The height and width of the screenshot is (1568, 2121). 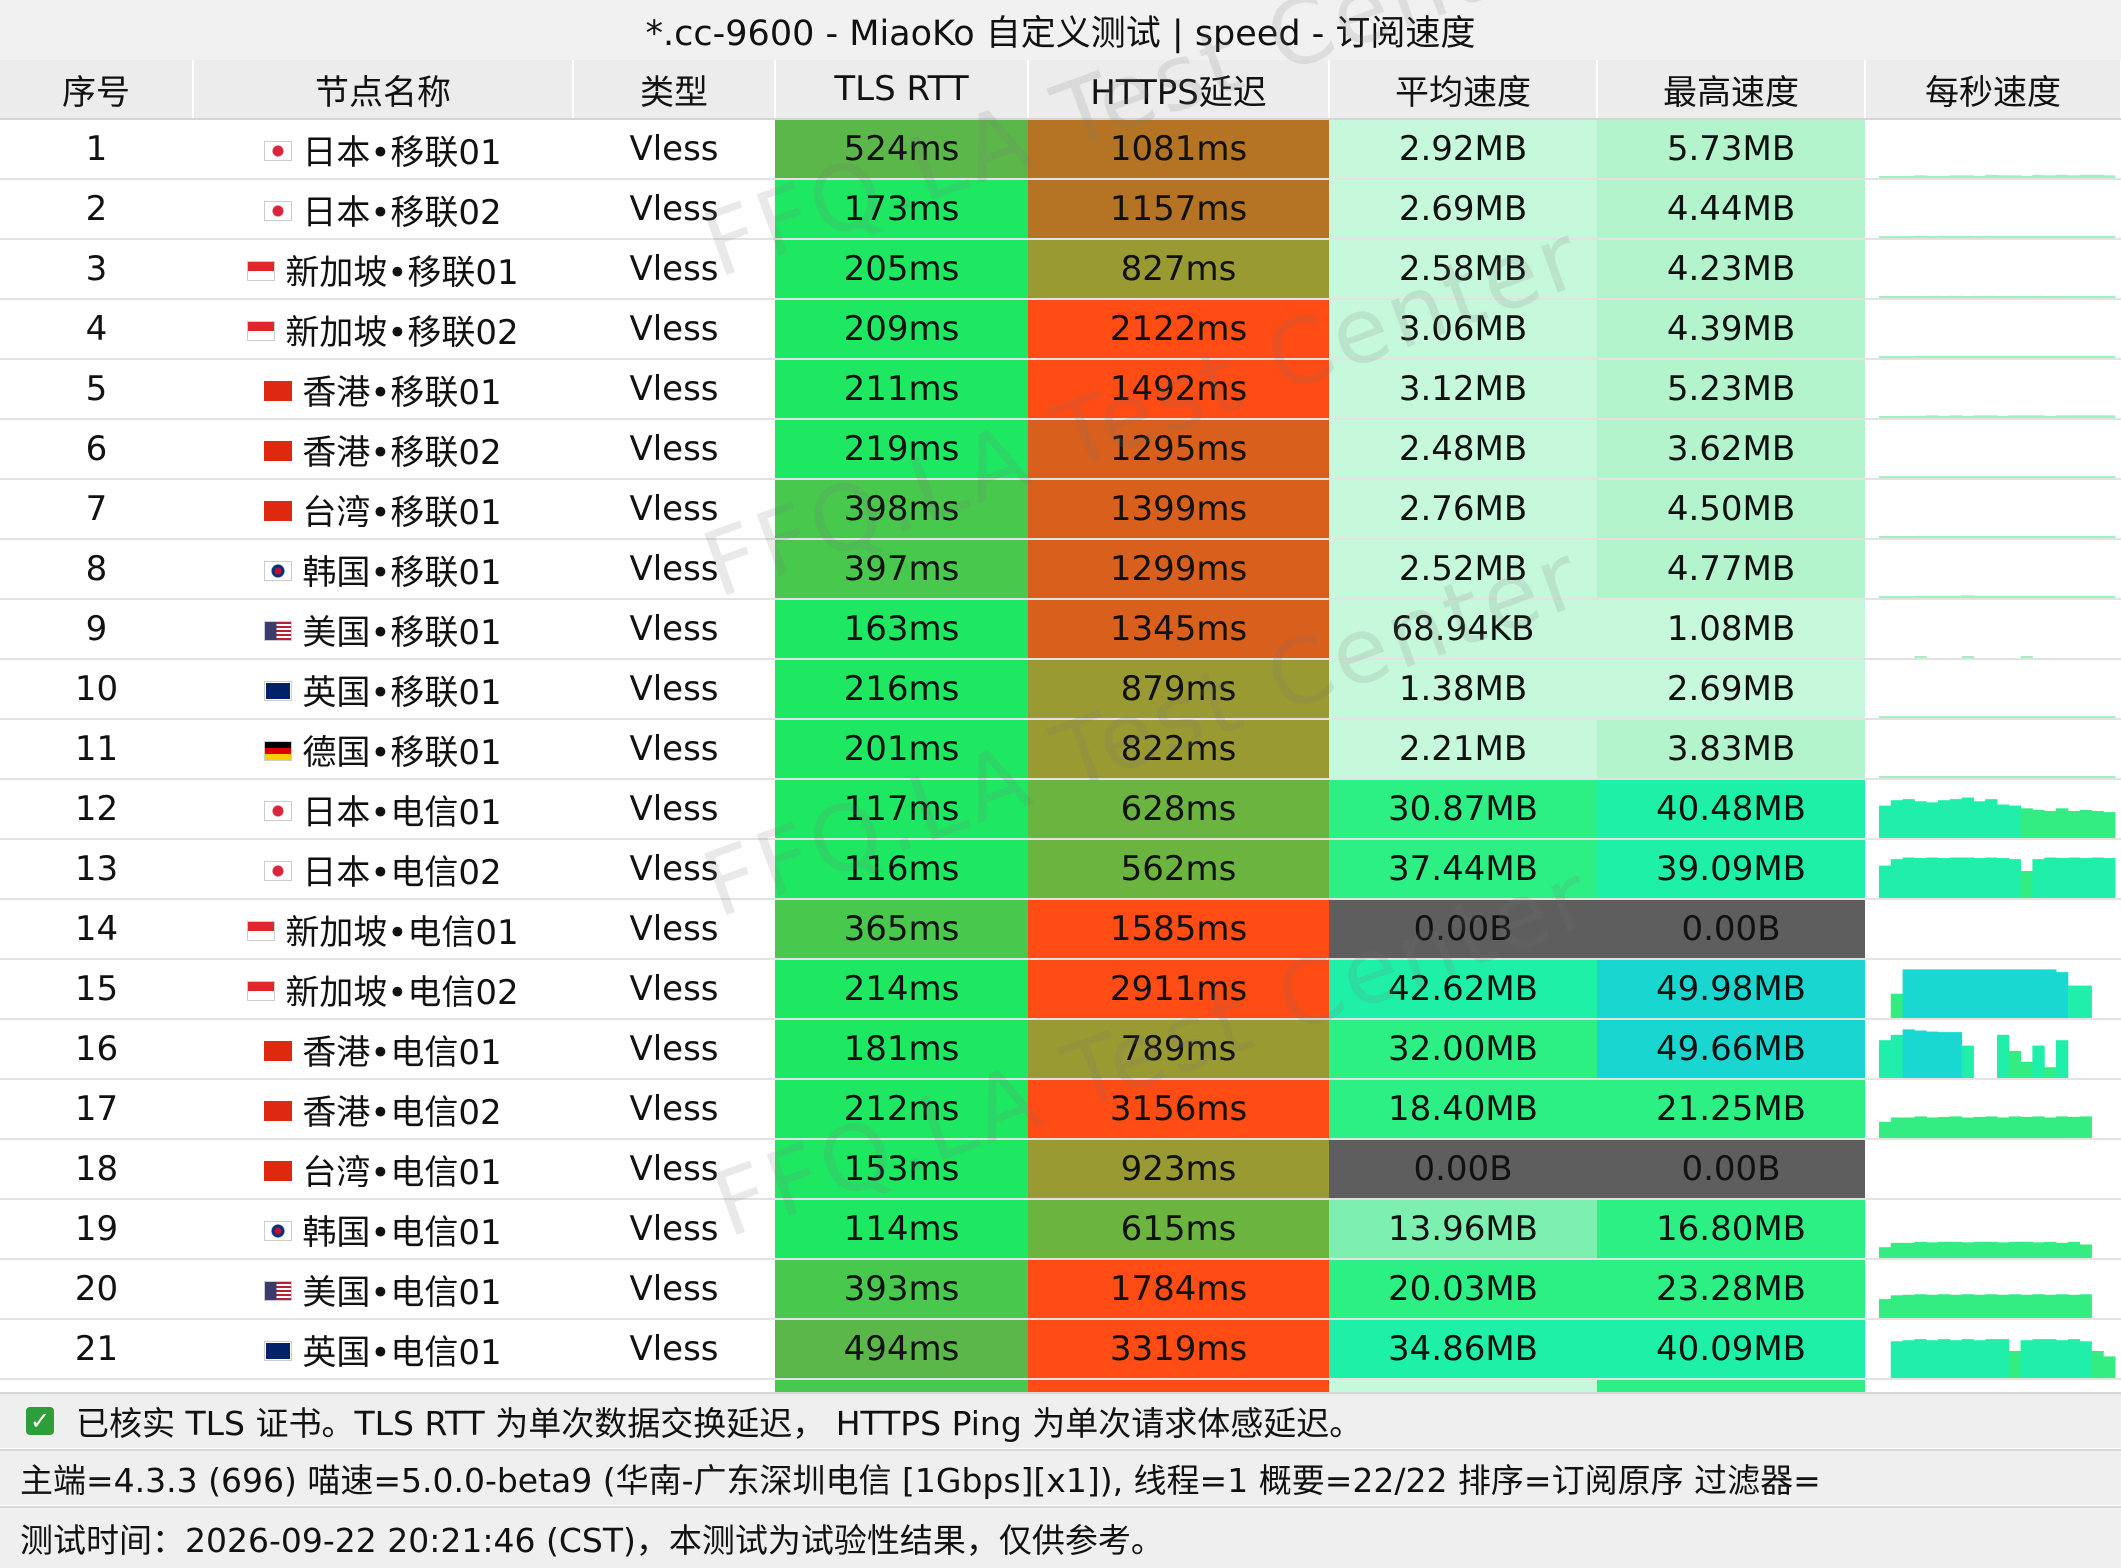 I want to click on avg-speed: 0.00B, so click(x=1463, y=929).